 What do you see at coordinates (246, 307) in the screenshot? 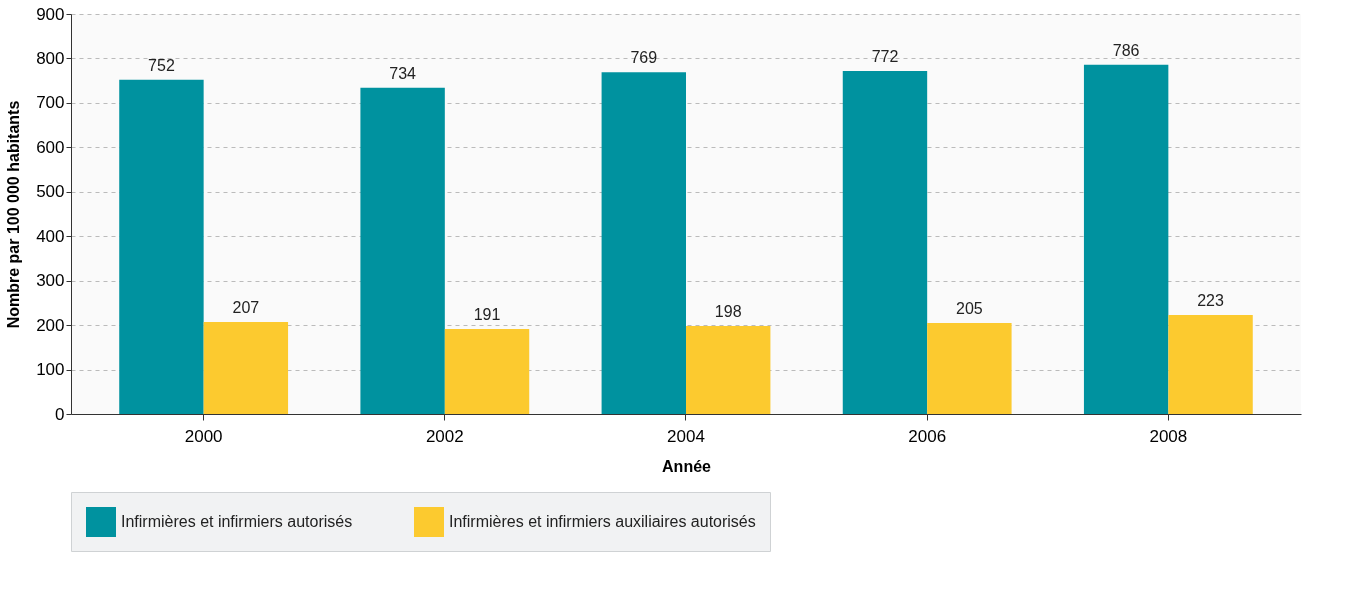
I see `data-label: 207` at bounding box center [246, 307].